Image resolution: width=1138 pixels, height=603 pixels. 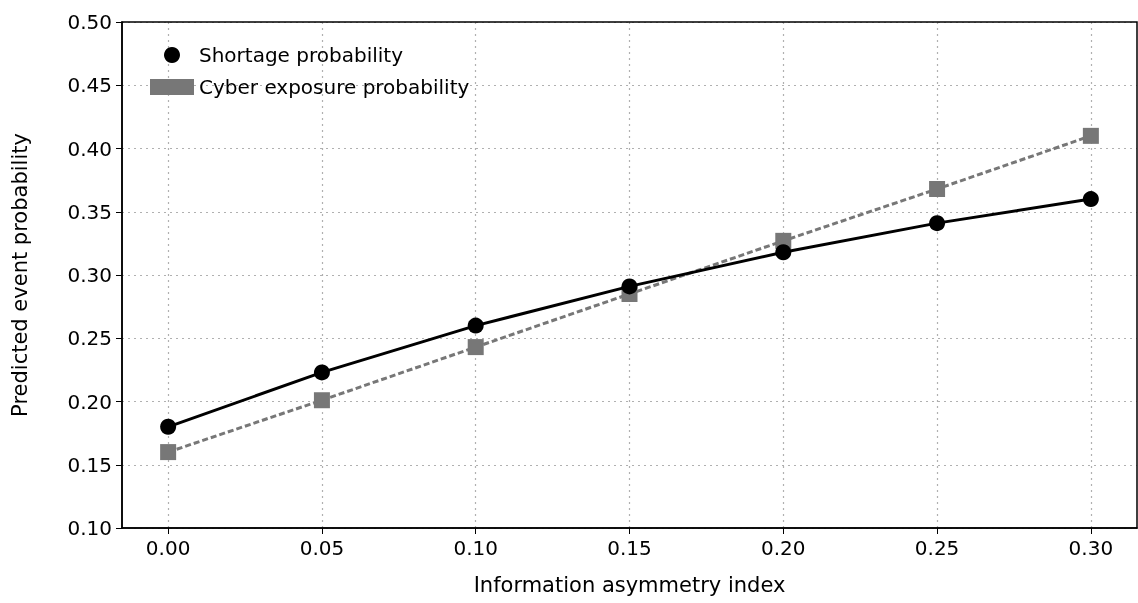 I want to click on y-tick-label: 0.30, so click(x=89, y=275).